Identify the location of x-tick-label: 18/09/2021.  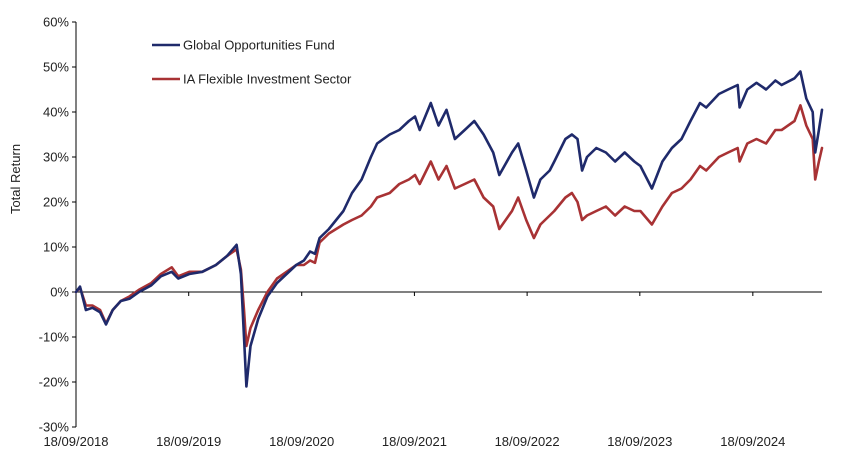
(414, 441).